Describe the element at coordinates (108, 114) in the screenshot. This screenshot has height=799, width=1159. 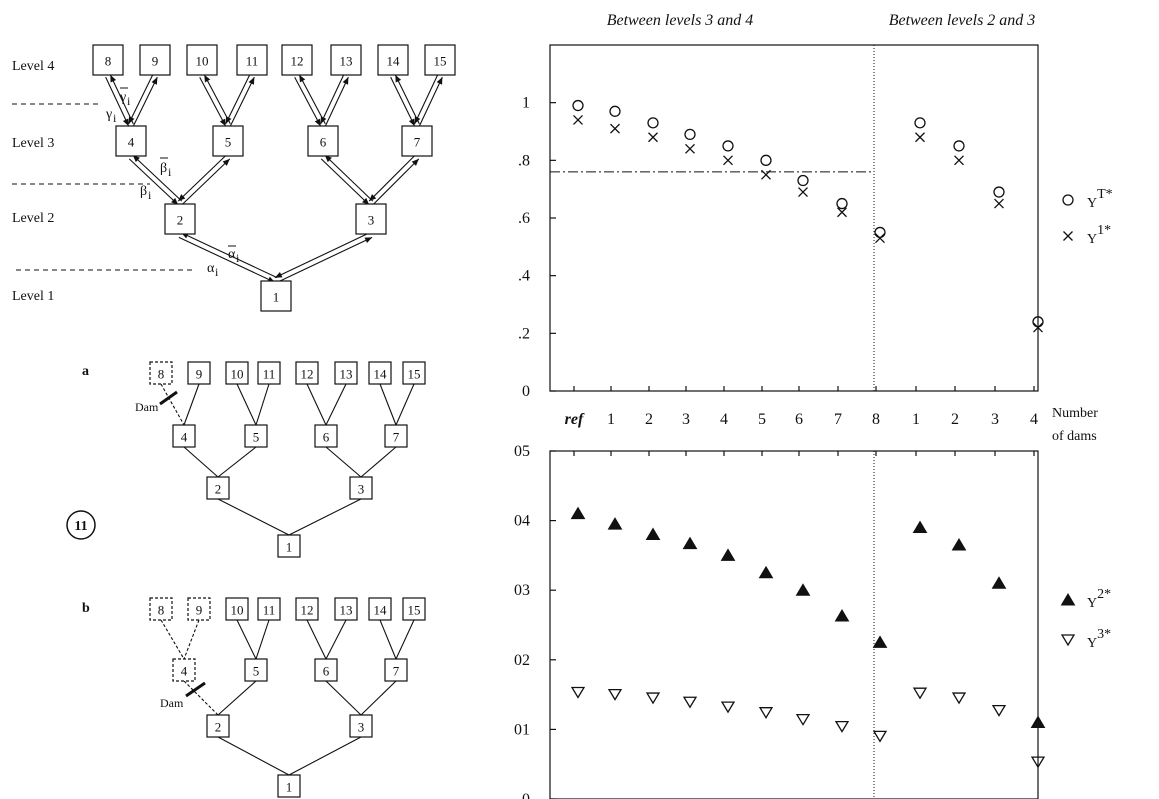
I see `gamma-symbol: γ` at that location.